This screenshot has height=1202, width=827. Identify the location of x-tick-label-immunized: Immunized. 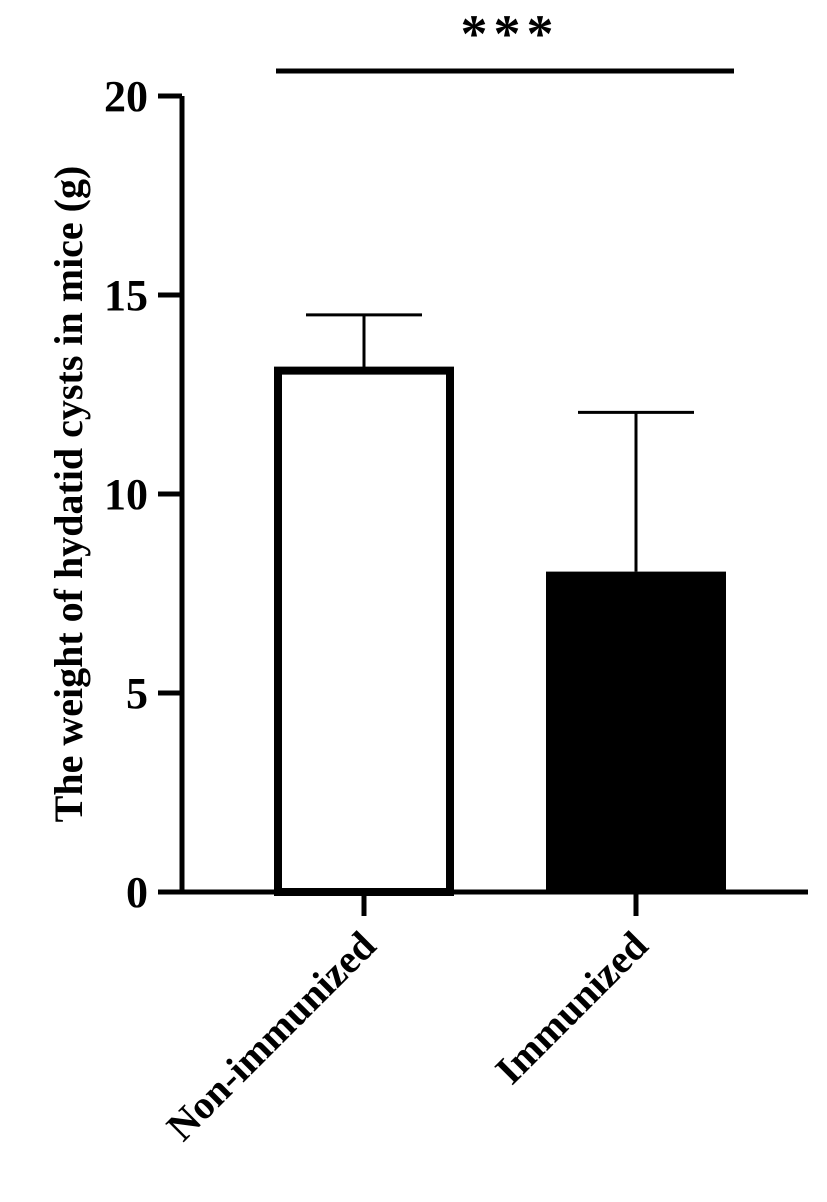
(571, 1008).